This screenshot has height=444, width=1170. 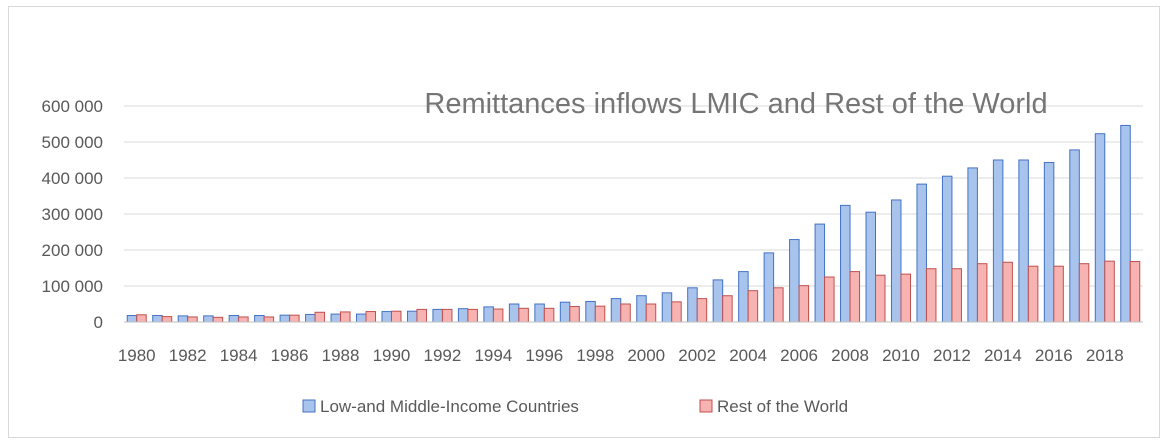 I want to click on legend-label: Low-and Middle-Income Countries, so click(x=449, y=406).